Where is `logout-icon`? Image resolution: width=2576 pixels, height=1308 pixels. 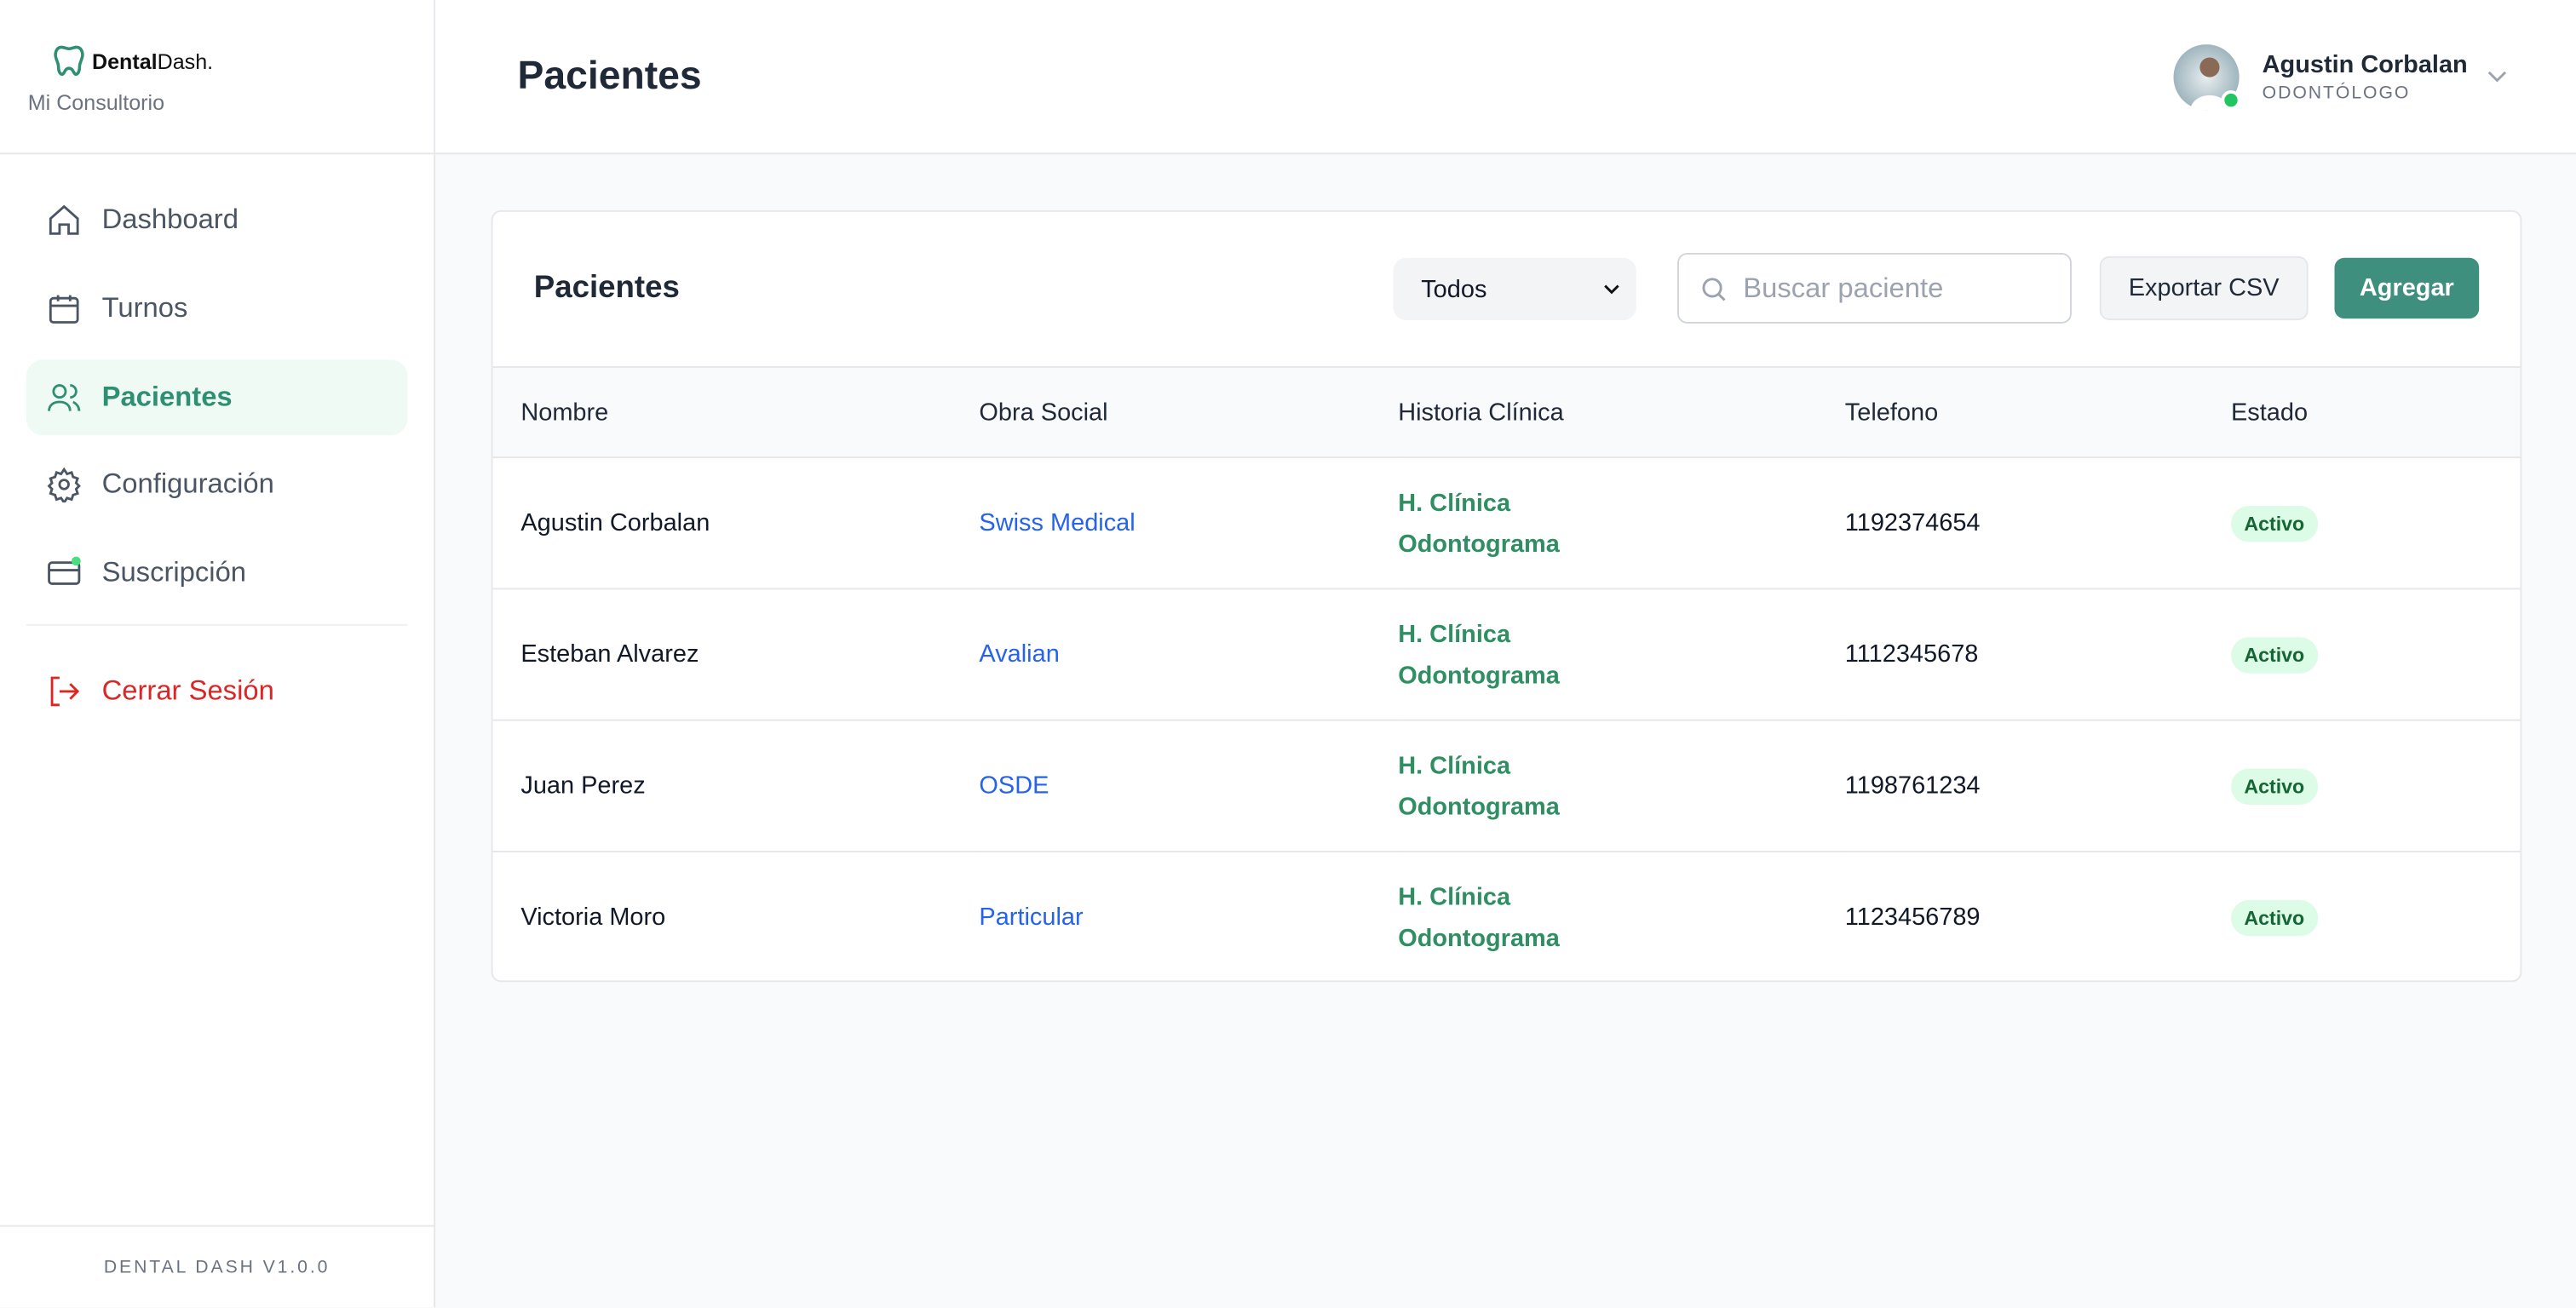 logout-icon is located at coordinates (65, 691).